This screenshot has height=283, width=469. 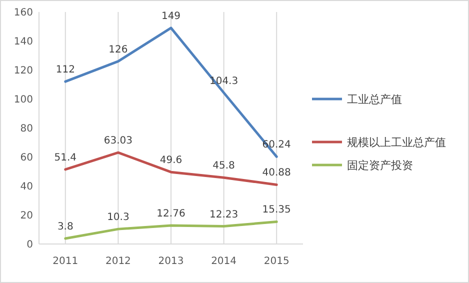 I want to click on x-tick-label: 2015, so click(x=277, y=261).